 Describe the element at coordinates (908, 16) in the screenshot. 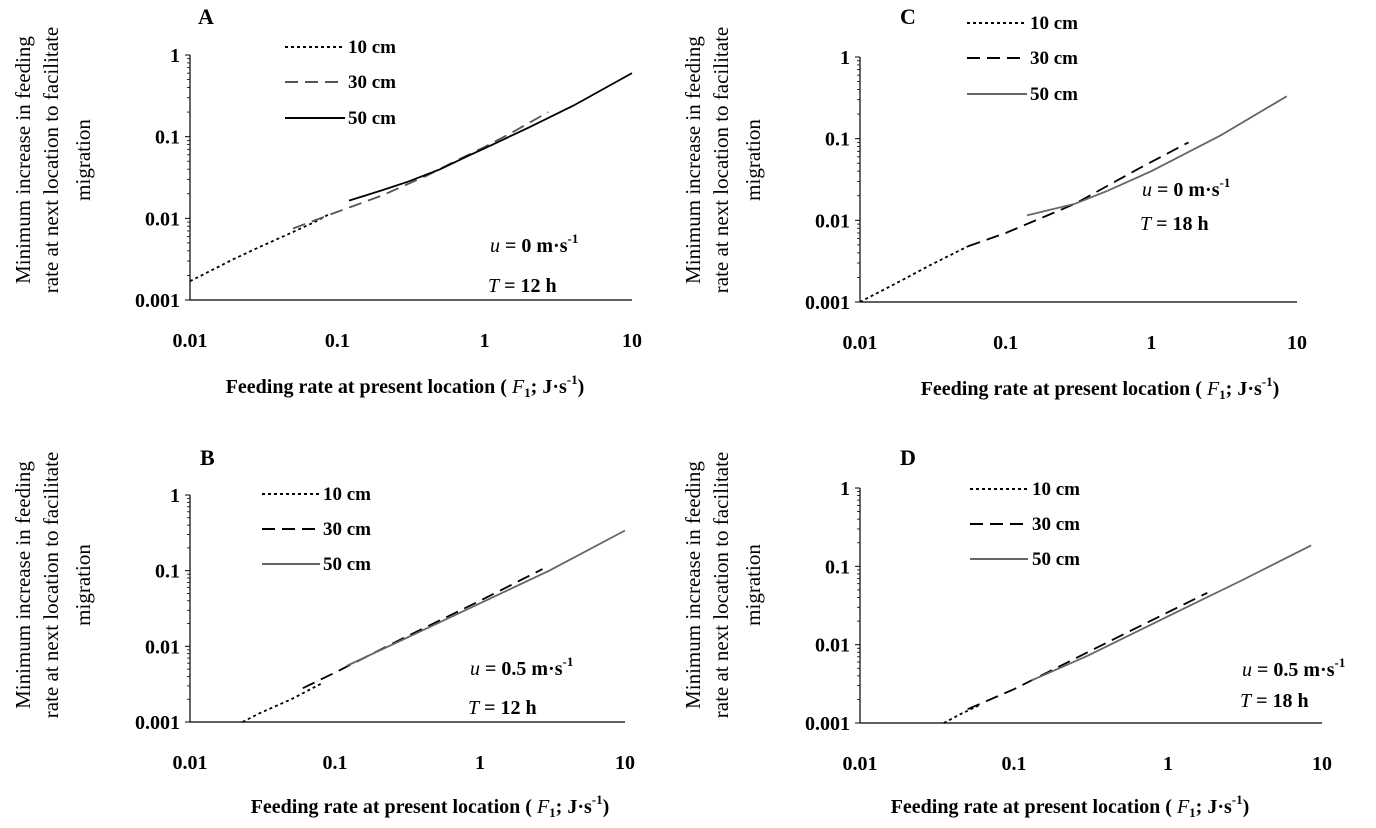

I see `panel-letter: C` at that location.